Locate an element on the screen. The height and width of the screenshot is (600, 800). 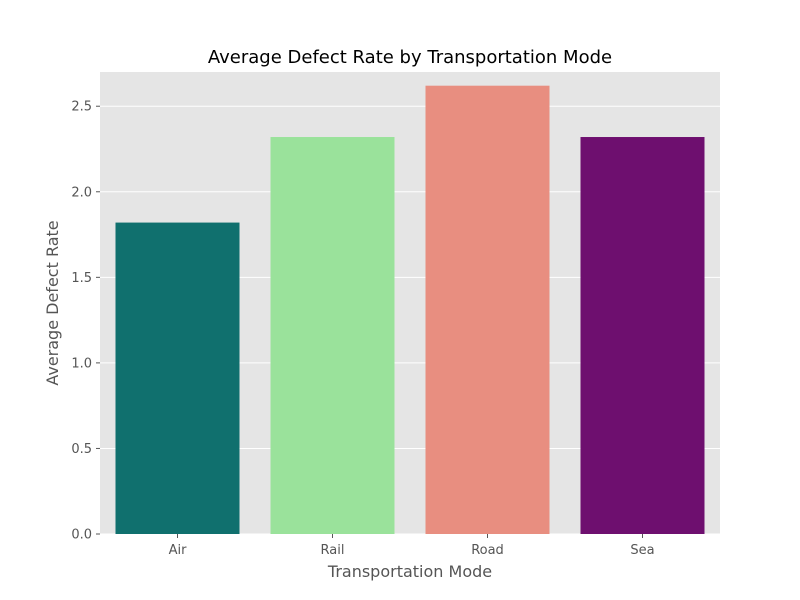
y-axis-label: Average Defect Rate is located at coordinates (52, 302).